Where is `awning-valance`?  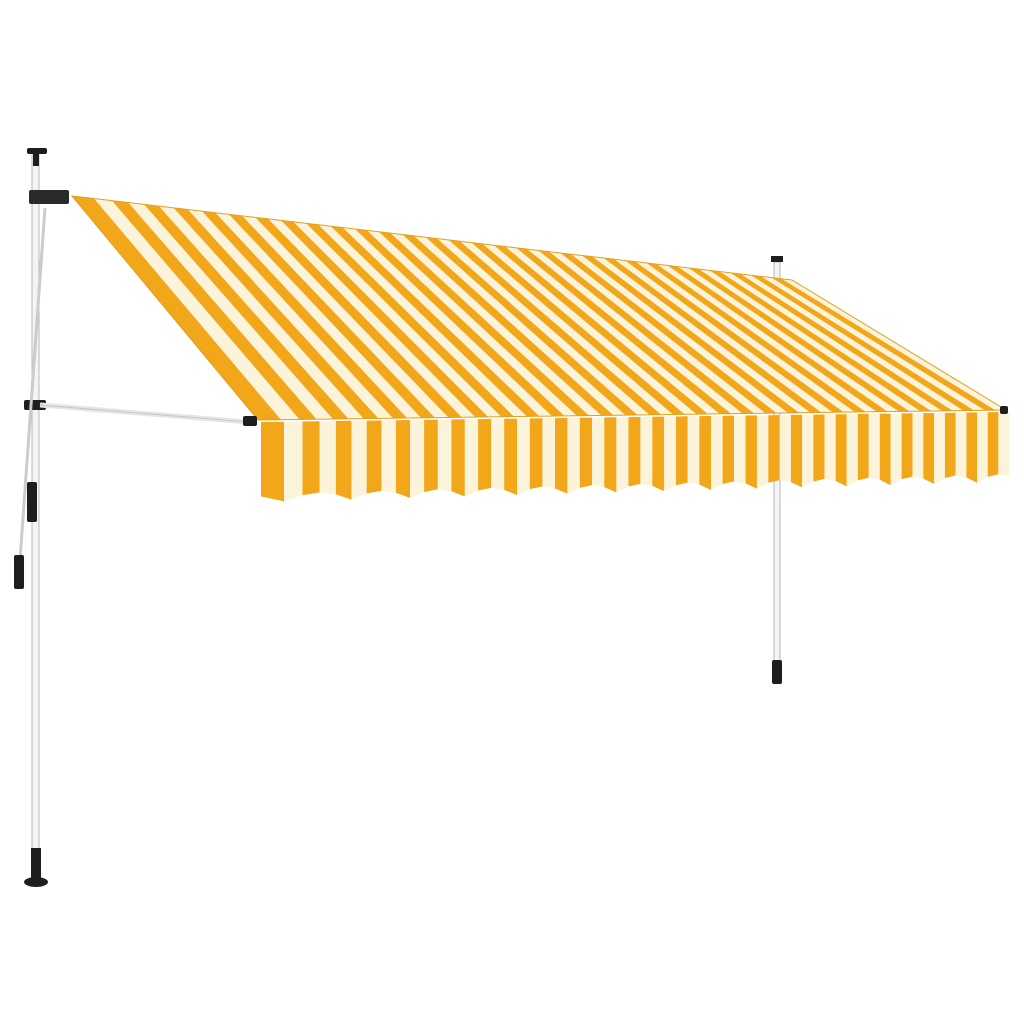
awning-valance is located at coordinates (635, 457).